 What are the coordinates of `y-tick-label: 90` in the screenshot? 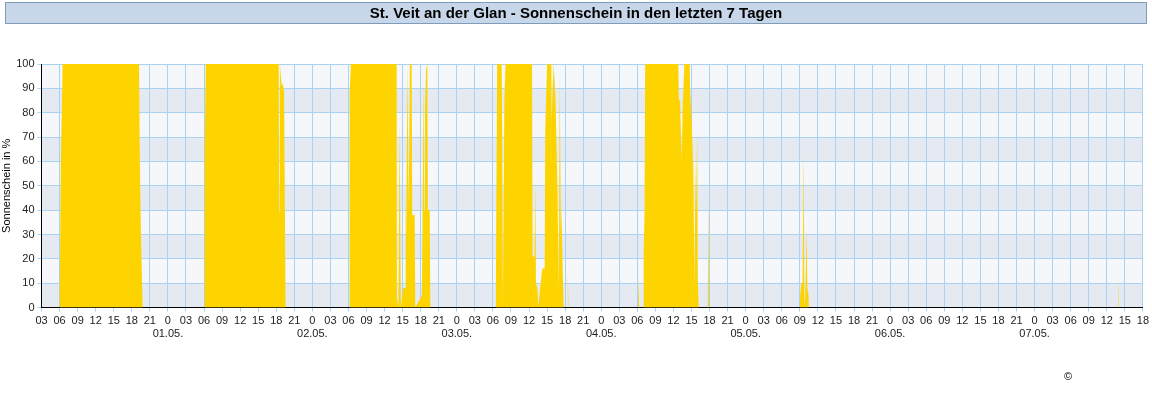 It's located at (28, 87).